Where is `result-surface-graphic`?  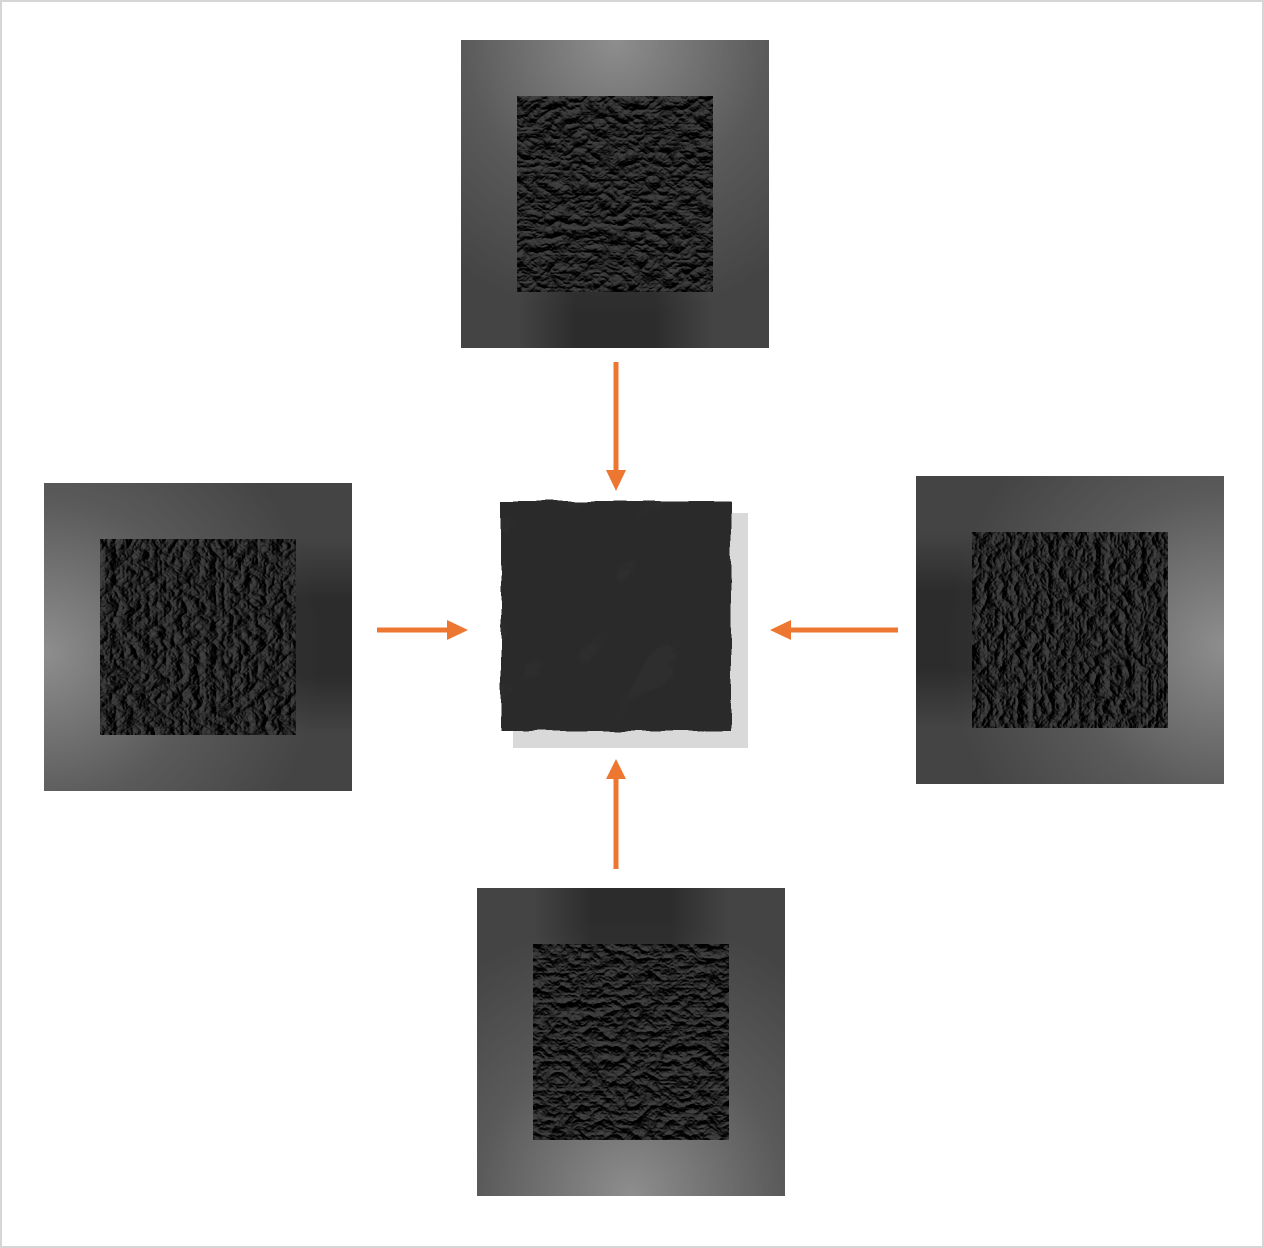
result-surface-graphic is located at coordinates (616, 616).